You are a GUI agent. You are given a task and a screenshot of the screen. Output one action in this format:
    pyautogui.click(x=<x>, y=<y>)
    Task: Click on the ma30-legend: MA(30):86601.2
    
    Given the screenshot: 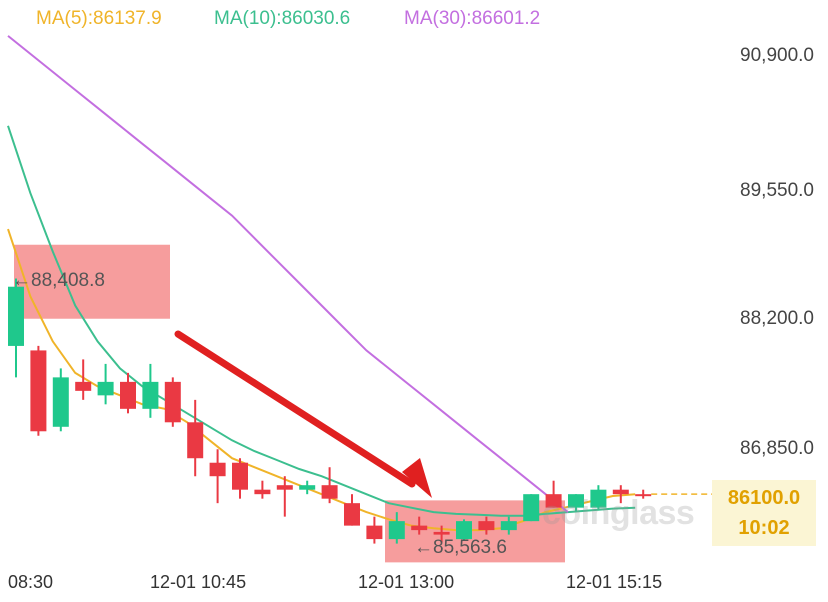 What is the action you would take?
    pyautogui.click(x=472, y=18)
    